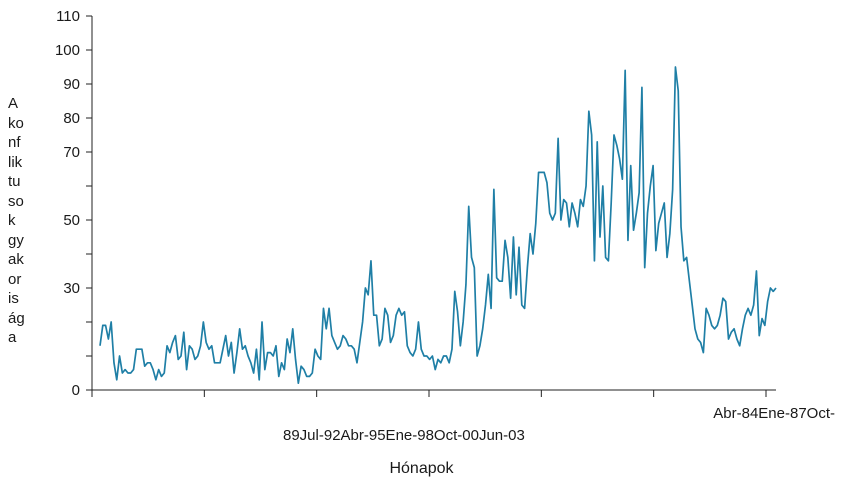 The height and width of the screenshot is (487, 843). Describe the element at coordinates (14, 181) in the screenshot. I see `y-axis-label-fragment: tu` at that location.